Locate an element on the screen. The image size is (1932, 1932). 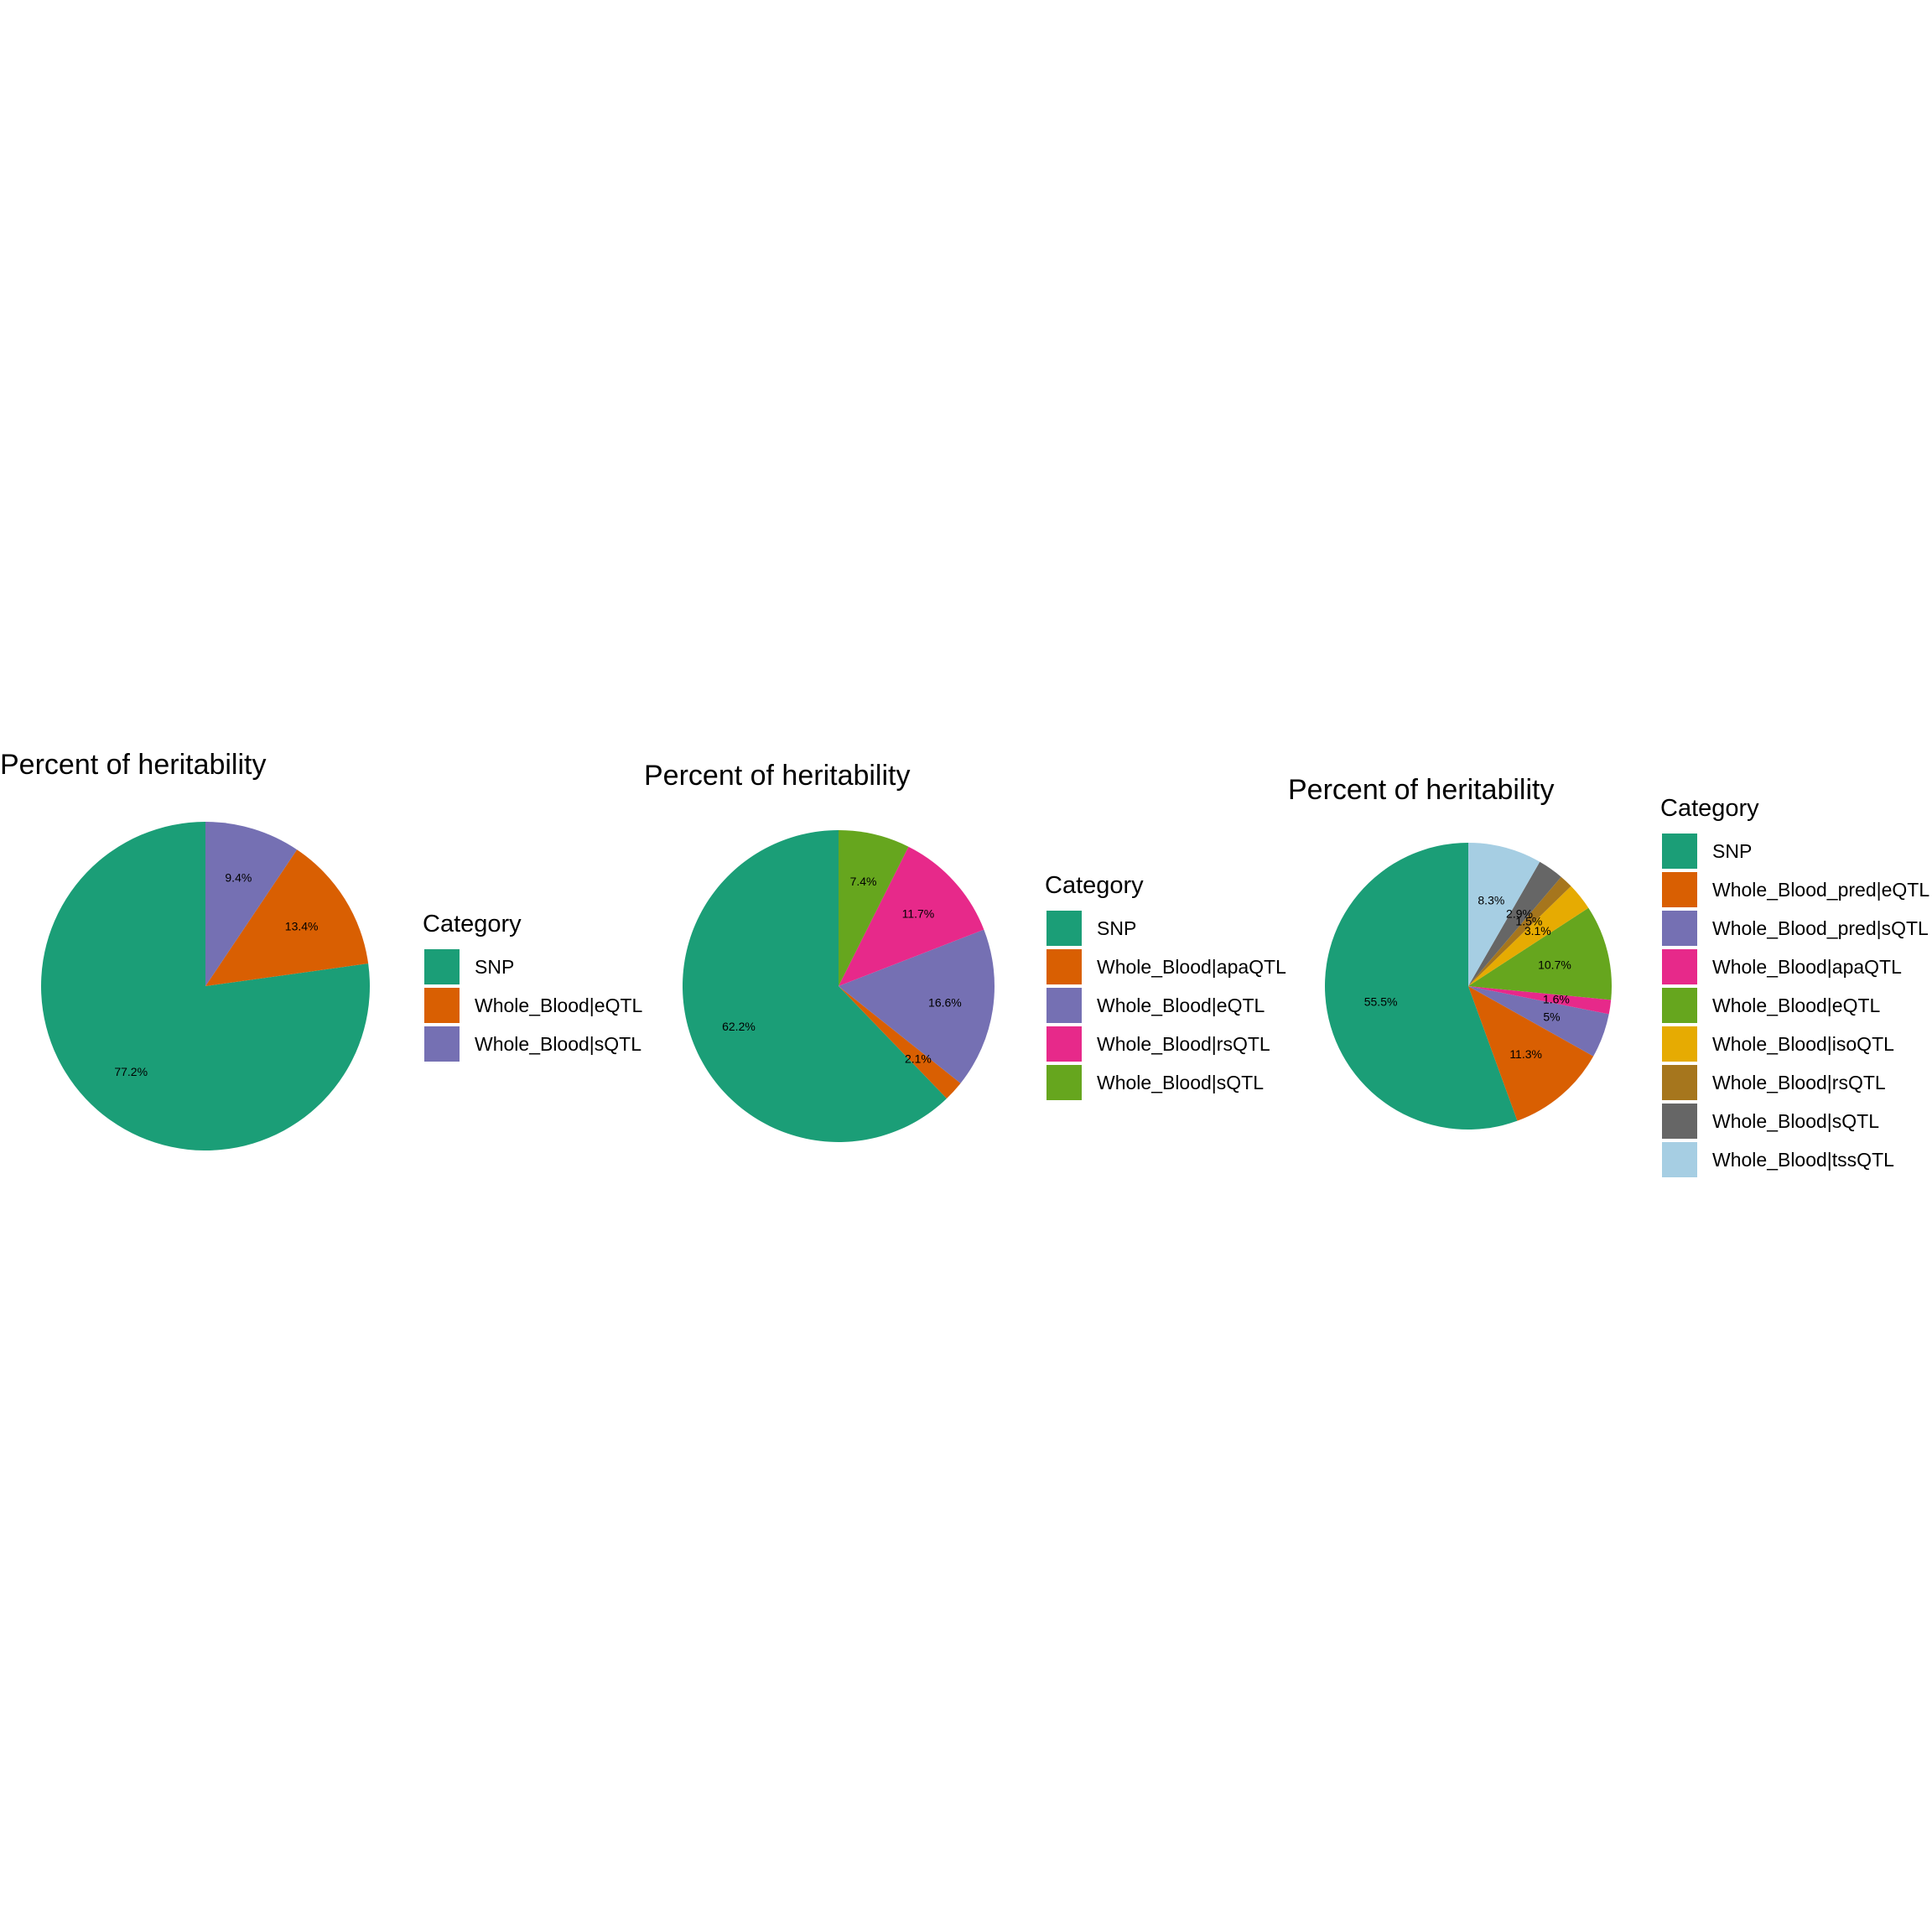
slice-label: 11.7% is located at coordinates (918, 914).